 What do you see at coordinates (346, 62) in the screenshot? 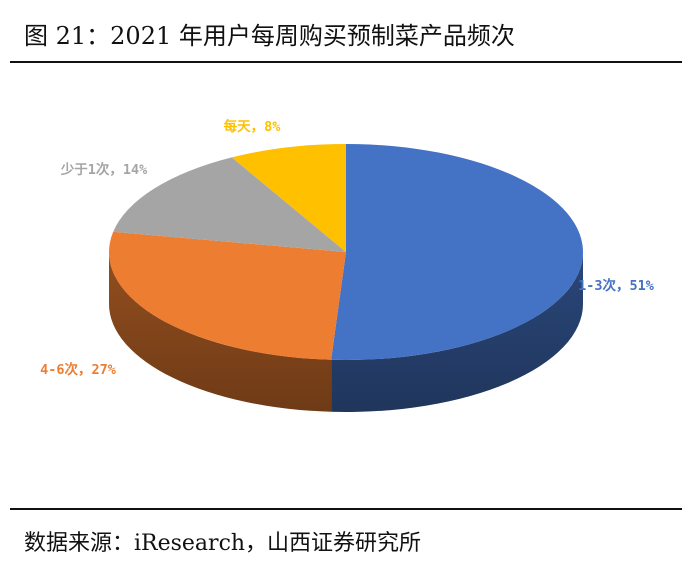
I see `top-divider` at bounding box center [346, 62].